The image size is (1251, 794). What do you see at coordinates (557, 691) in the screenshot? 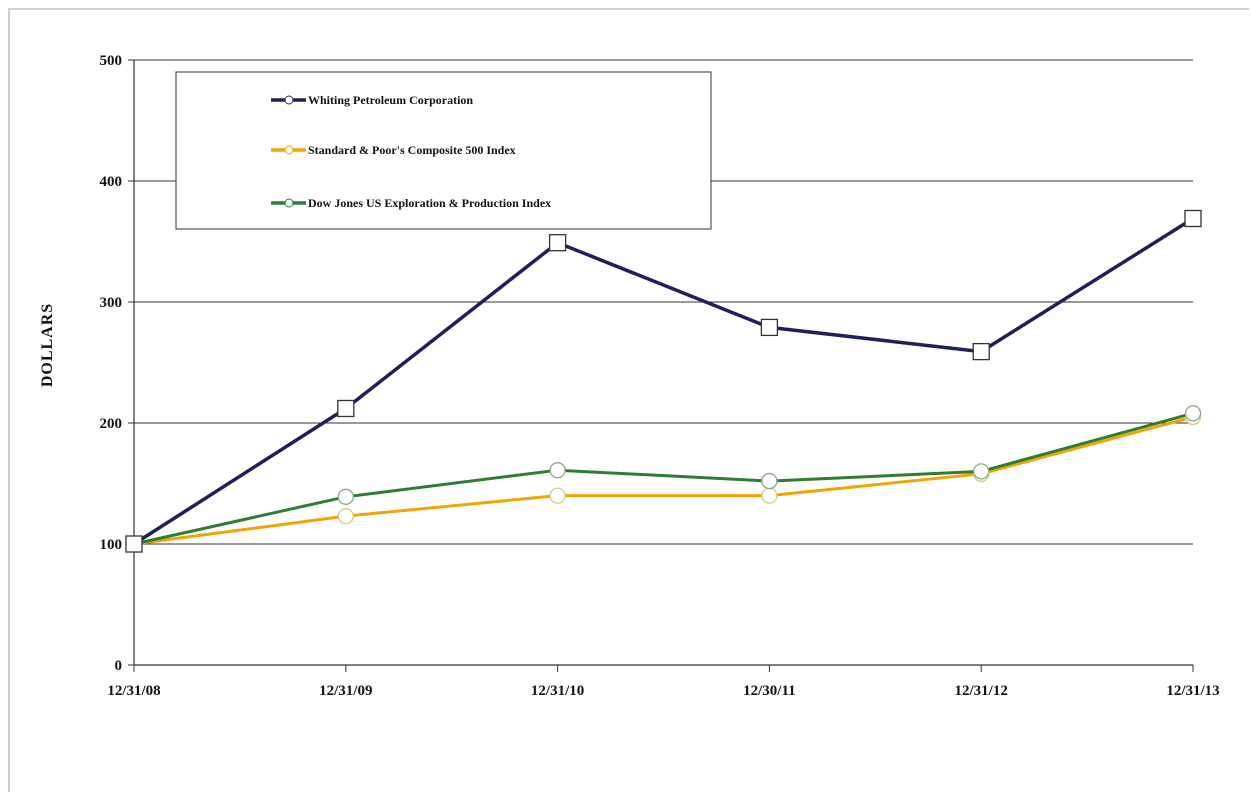
I see `x-tick-label: 12/31/10` at bounding box center [557, 691].